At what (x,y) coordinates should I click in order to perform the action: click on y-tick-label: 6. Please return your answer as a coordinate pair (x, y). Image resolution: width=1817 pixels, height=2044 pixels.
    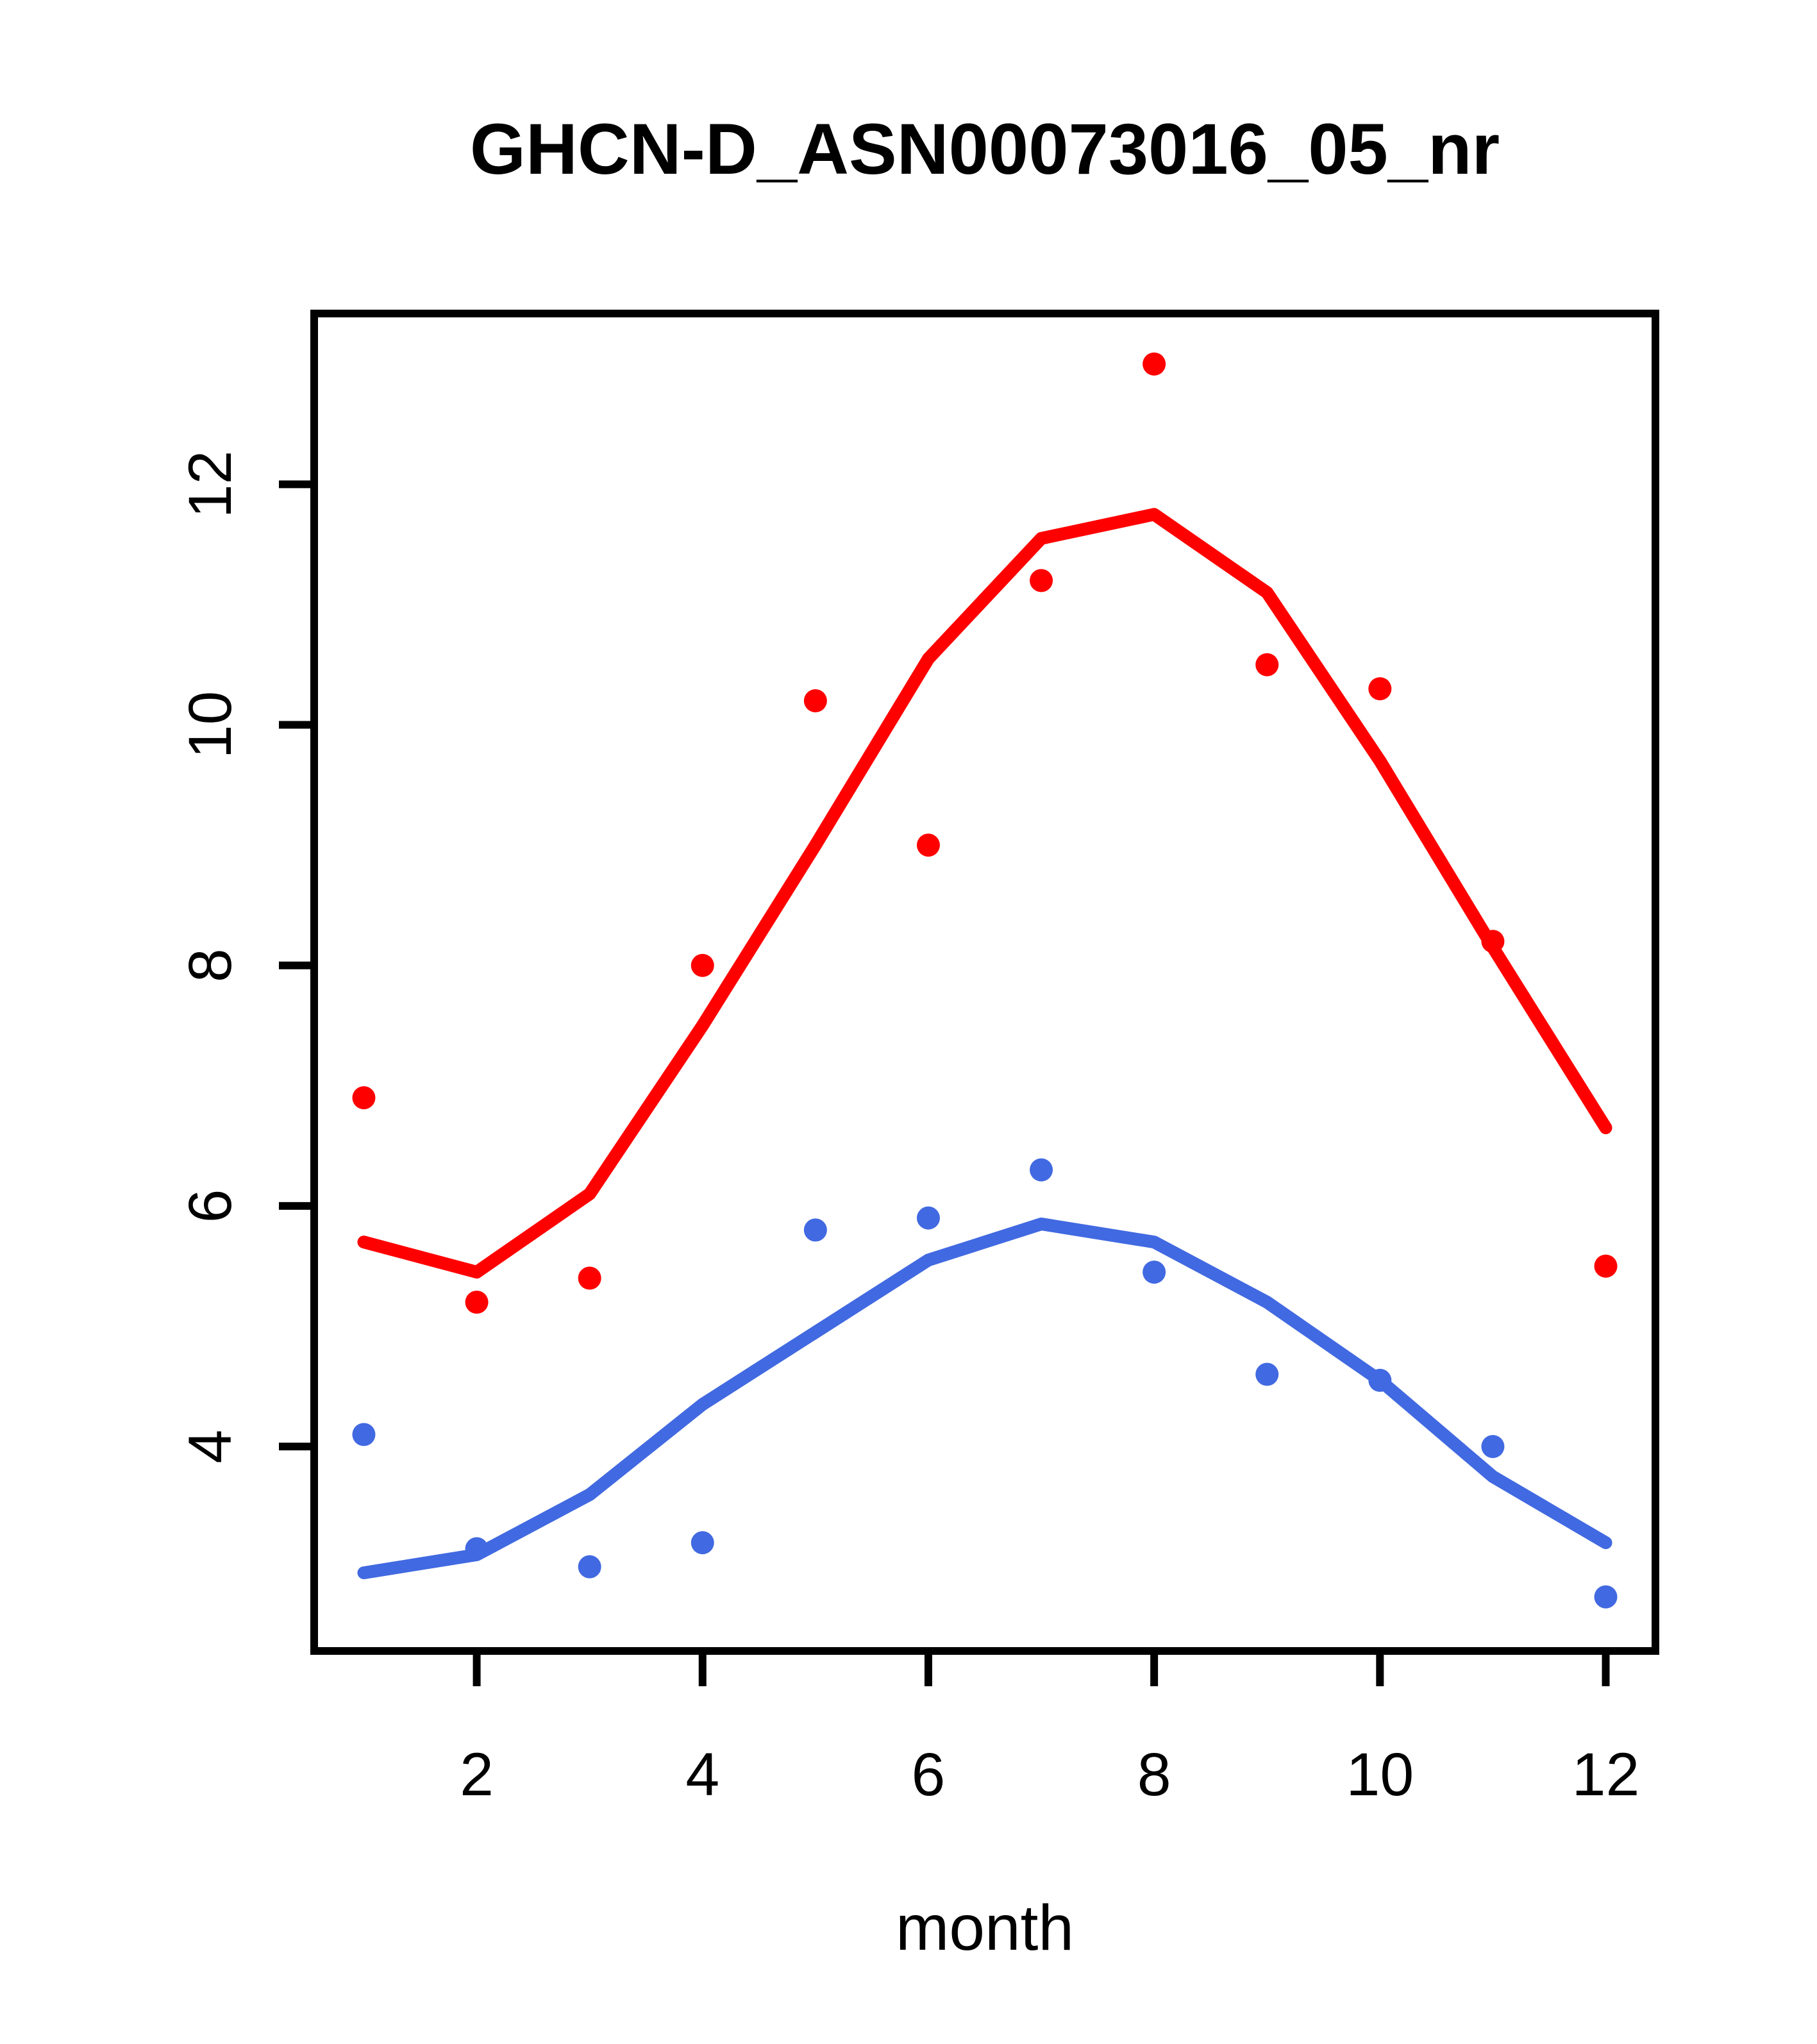
    Looking at the image, I should click on (210, 1206).